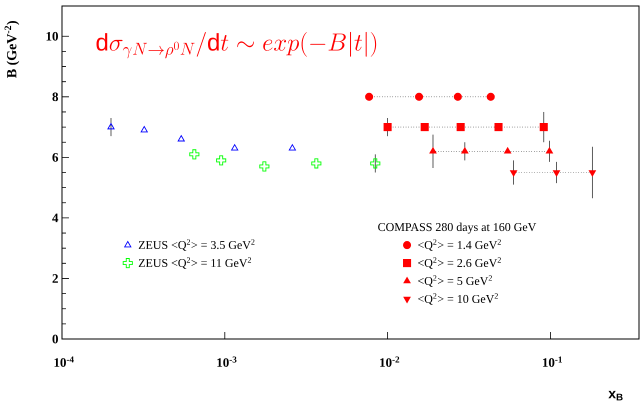  What do you see at coordinates (226, 361) in the screenshot?
I see `x-tick-label: 10$^{-3}$` at bounding box center [226, 361].